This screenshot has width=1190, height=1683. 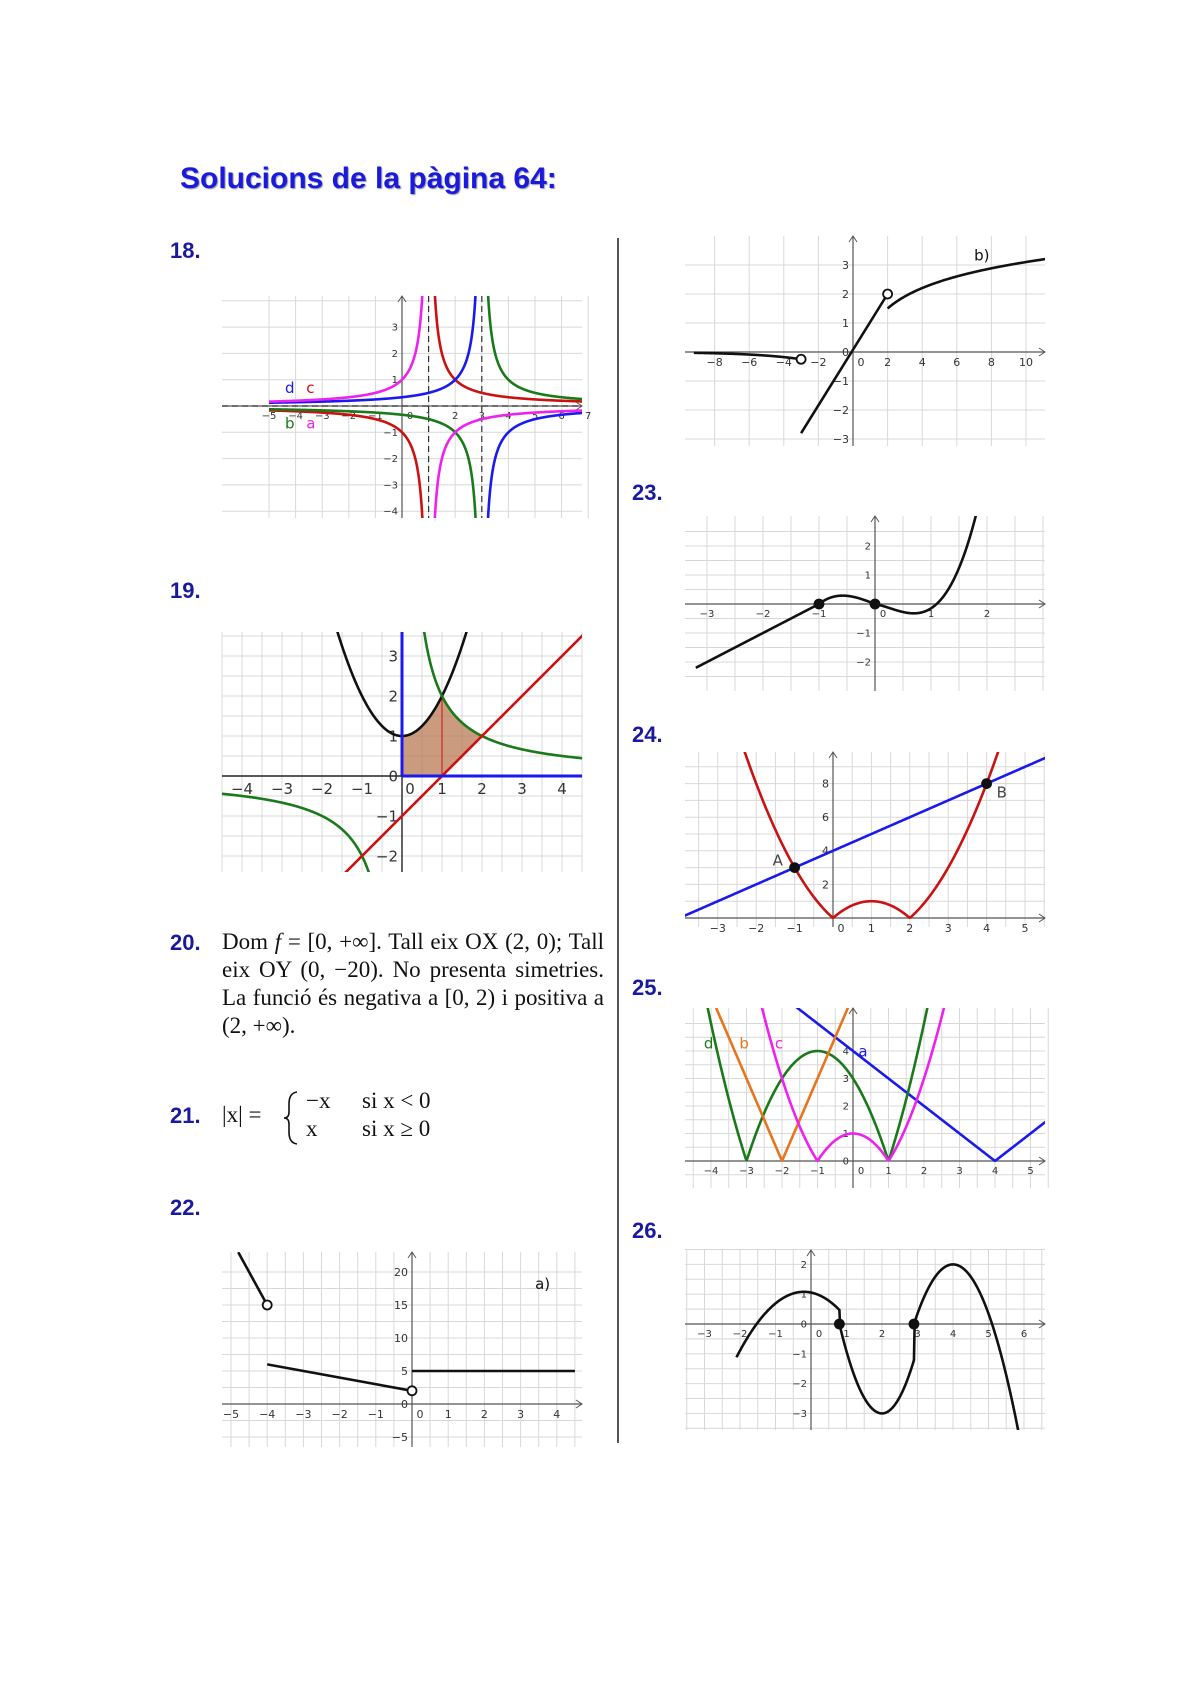 I want to click on exercise-number-24: 24., so click(x=647, y=734).